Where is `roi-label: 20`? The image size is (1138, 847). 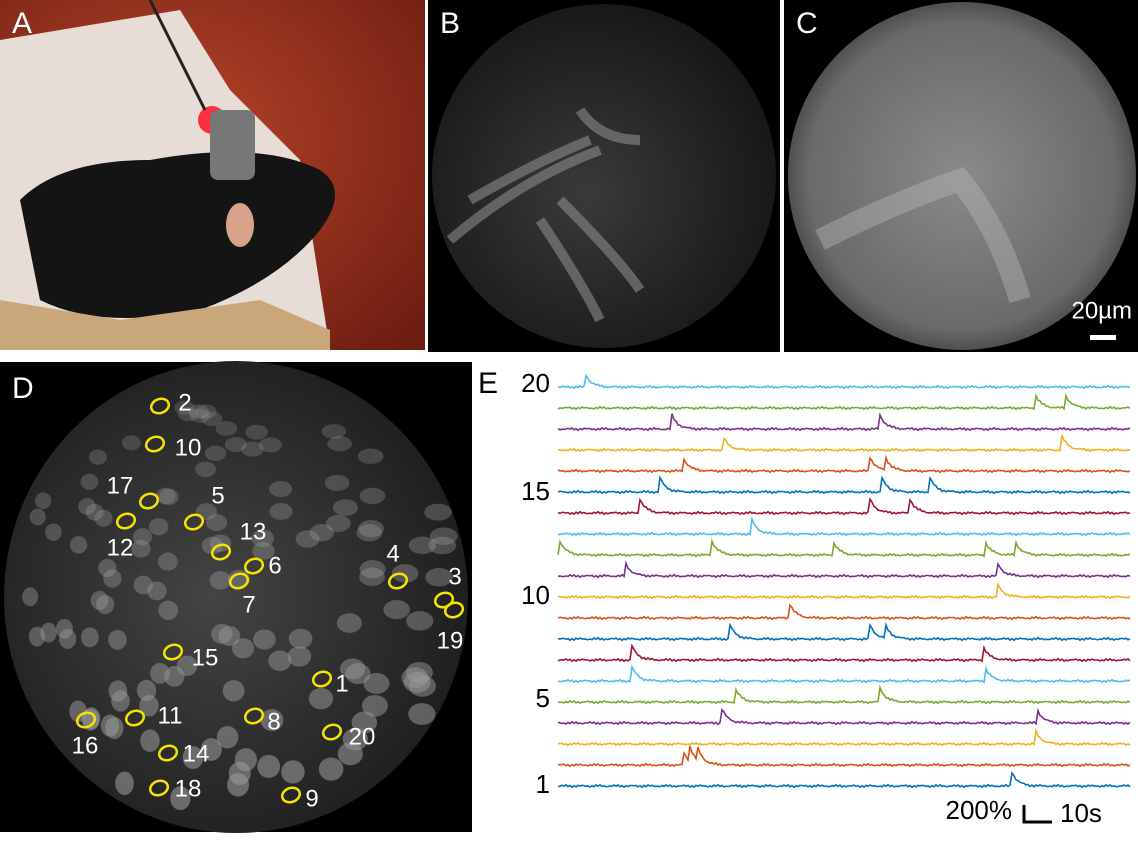
roi-label: 20 is located at coordinates (362, 736).